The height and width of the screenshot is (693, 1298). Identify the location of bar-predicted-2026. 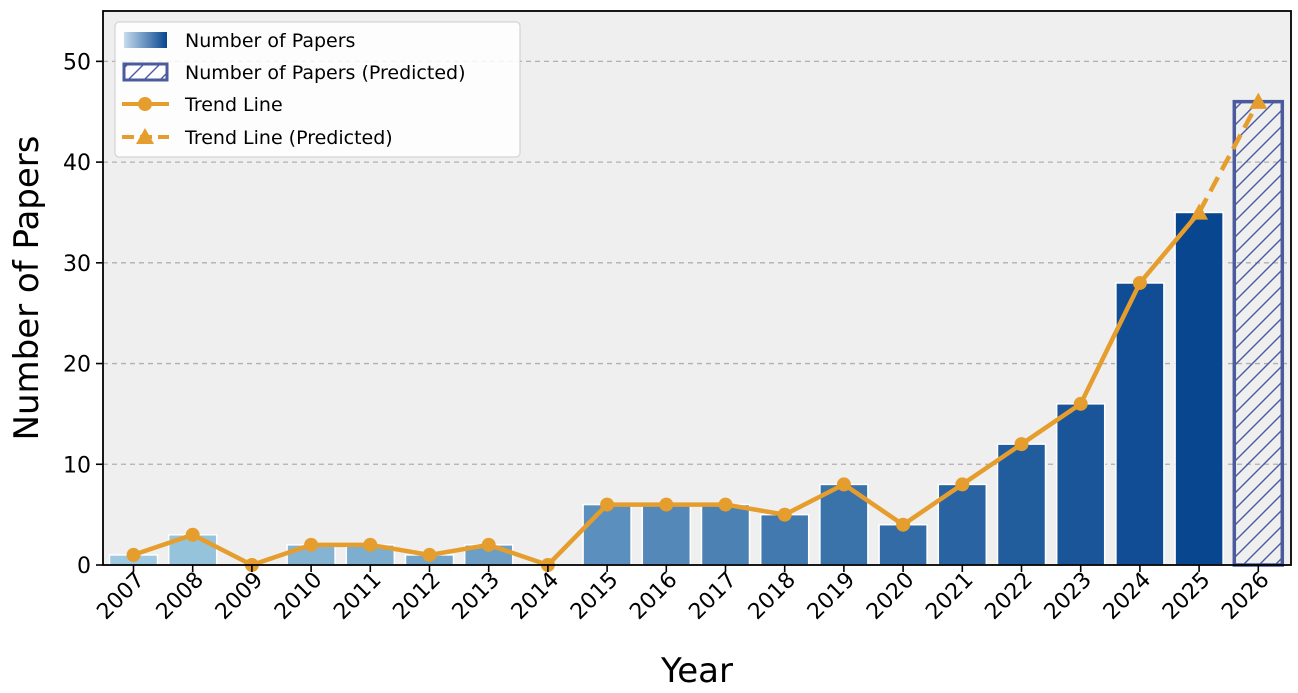
(1258, 333).